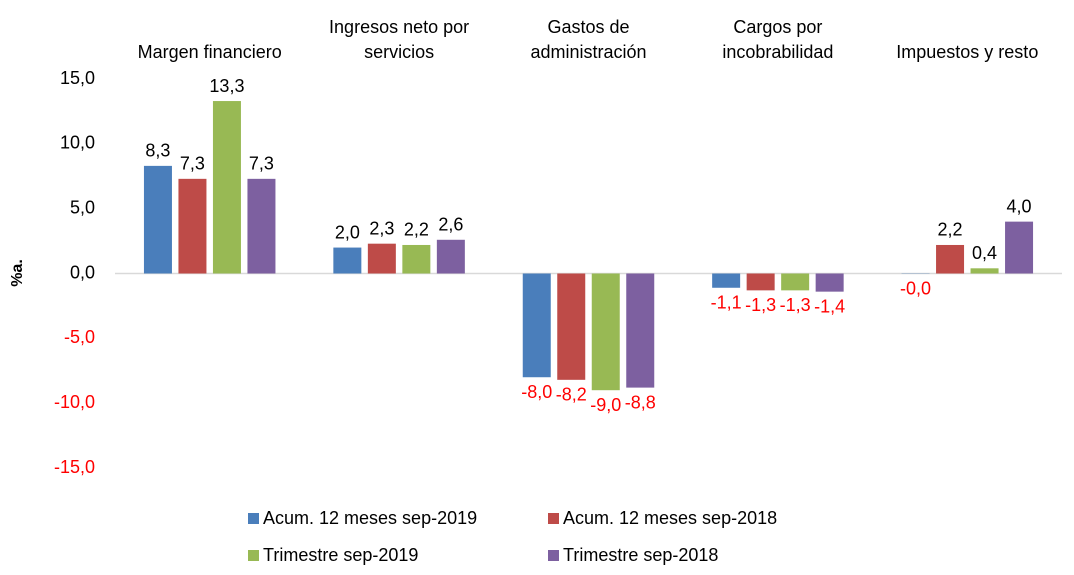  Describe the element at coordinates (605, 405) in the screenshot. I see `data-label: -9,0` at that location.